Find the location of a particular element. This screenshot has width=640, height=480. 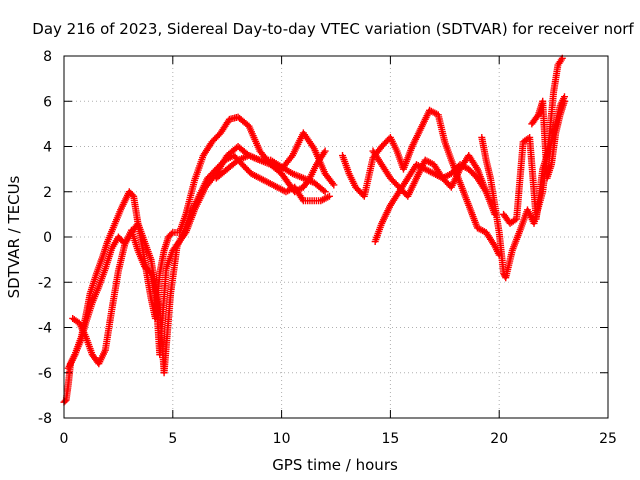

x-tick-label: 25 is located at coordinates (608, 439).